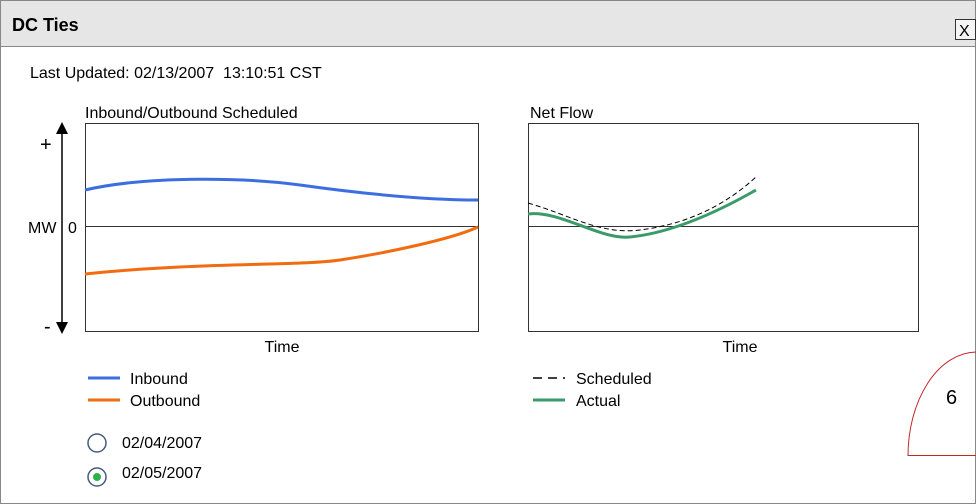 The image size is (976, 504). Describe the element at coordinates (46, 145) in the screenshot. I see `plus-label: +` at that location.